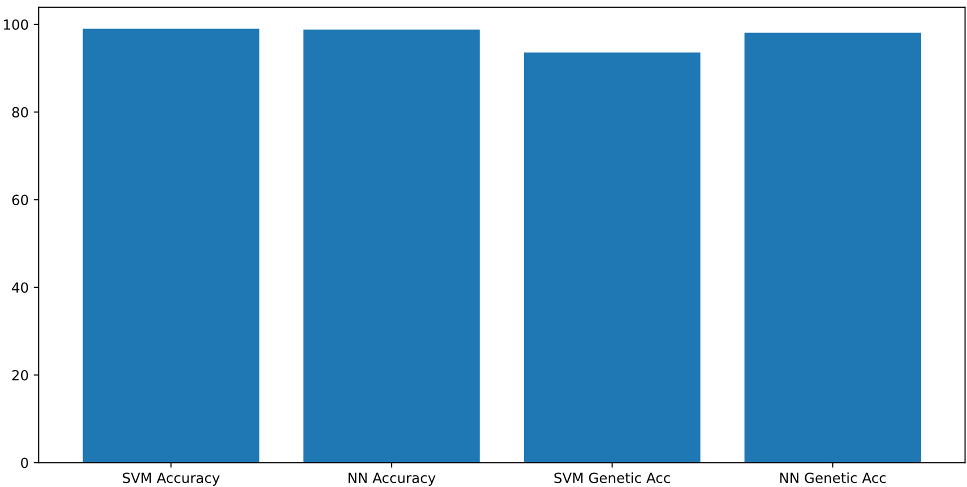 Image resolution: width=967 pixels, height=487 pixels. Describe the element at coordinates (612, 478) in the screenshot. I see `x-tick-label: SVM Genetic Acc` at that location.